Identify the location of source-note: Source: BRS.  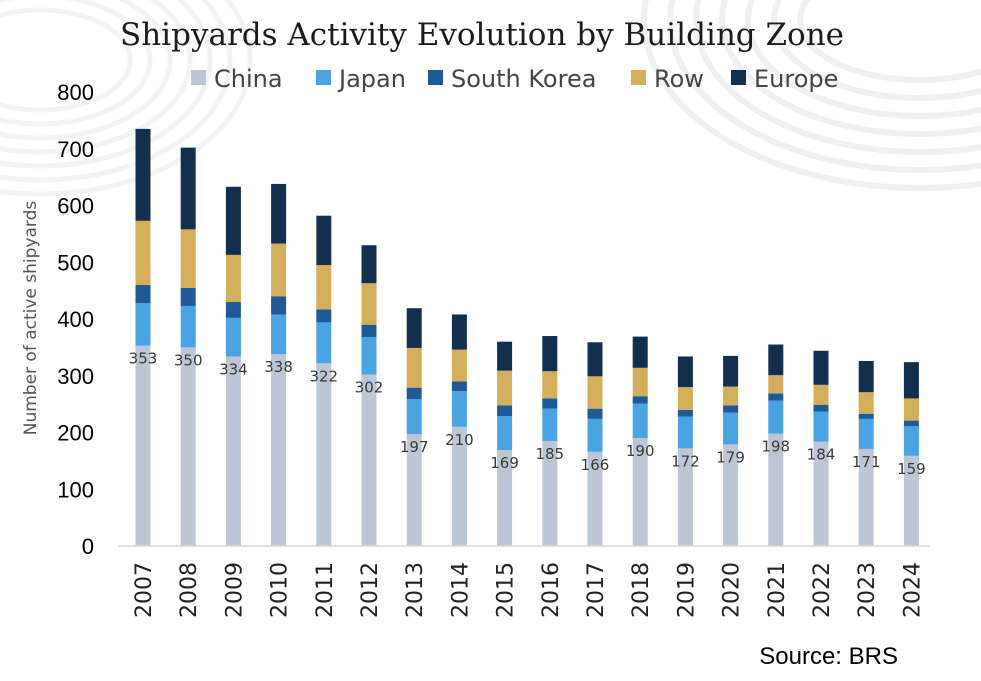
(828, 656).